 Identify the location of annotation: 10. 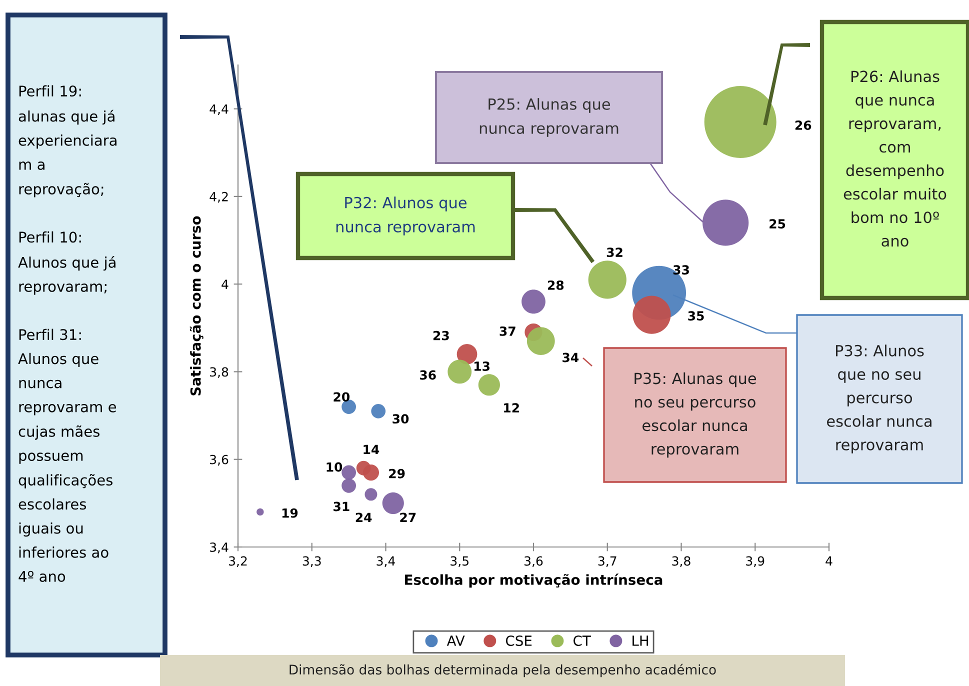
(334, 467).